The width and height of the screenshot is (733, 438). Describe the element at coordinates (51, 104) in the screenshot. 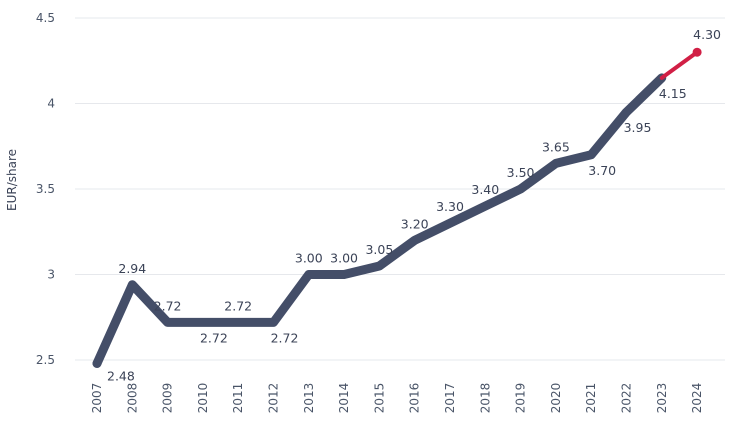

I see `y-tick-label: 4` at that location.